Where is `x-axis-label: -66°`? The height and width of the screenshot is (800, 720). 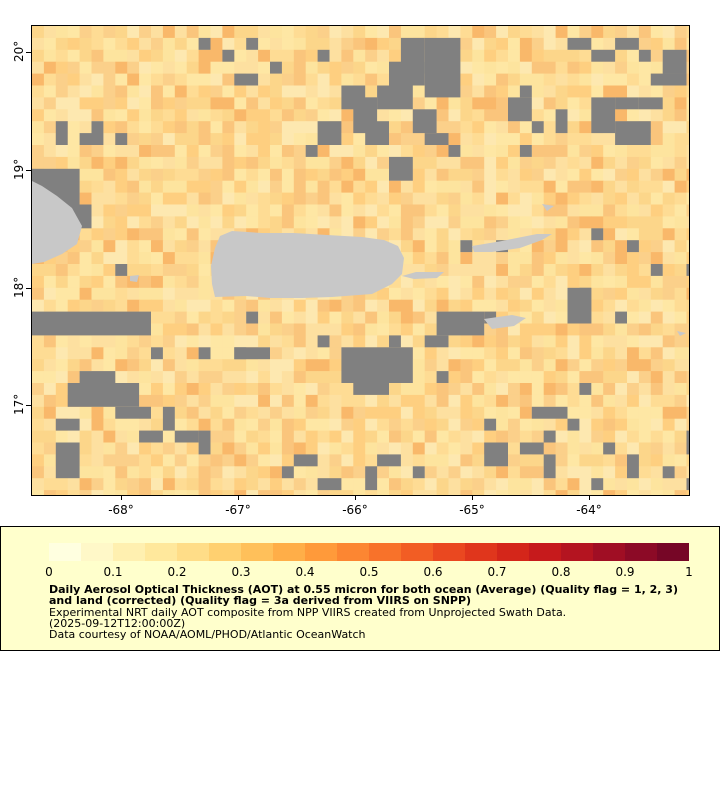 x-axis-label: -66° is located at coordinates (355, 510).